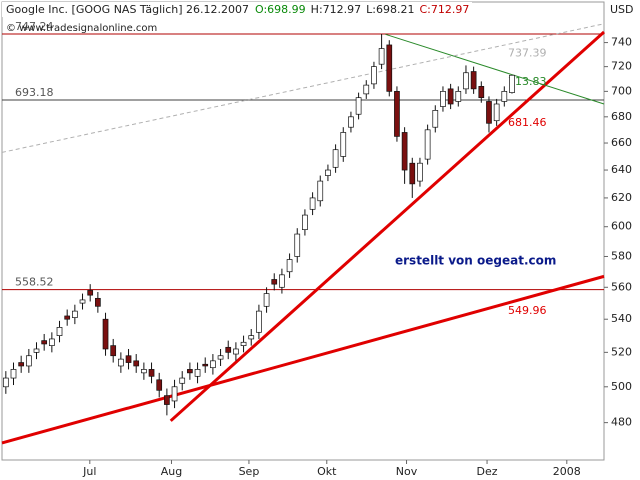 Image resolution: width=640 pixels, height=480 pixels. What do you see at coordinates (621, 422) in the screenshot?
I see `y-tick-label: 480` at bounding box center [621, 422].